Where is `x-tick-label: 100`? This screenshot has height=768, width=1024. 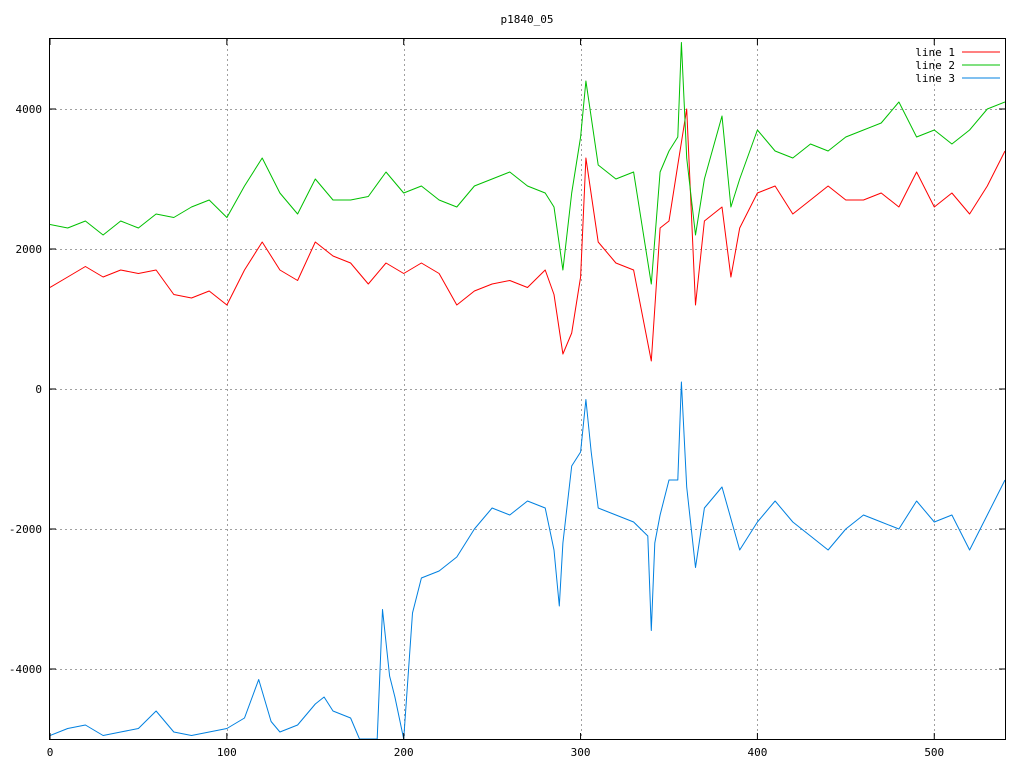
x-tick-label: 100 is located at coordinates (227, 752).